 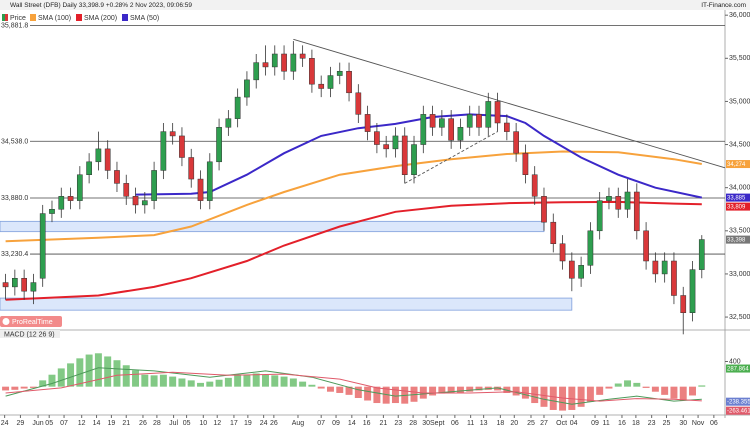 I want to click on badge-icon, so click(x=6, y=321).